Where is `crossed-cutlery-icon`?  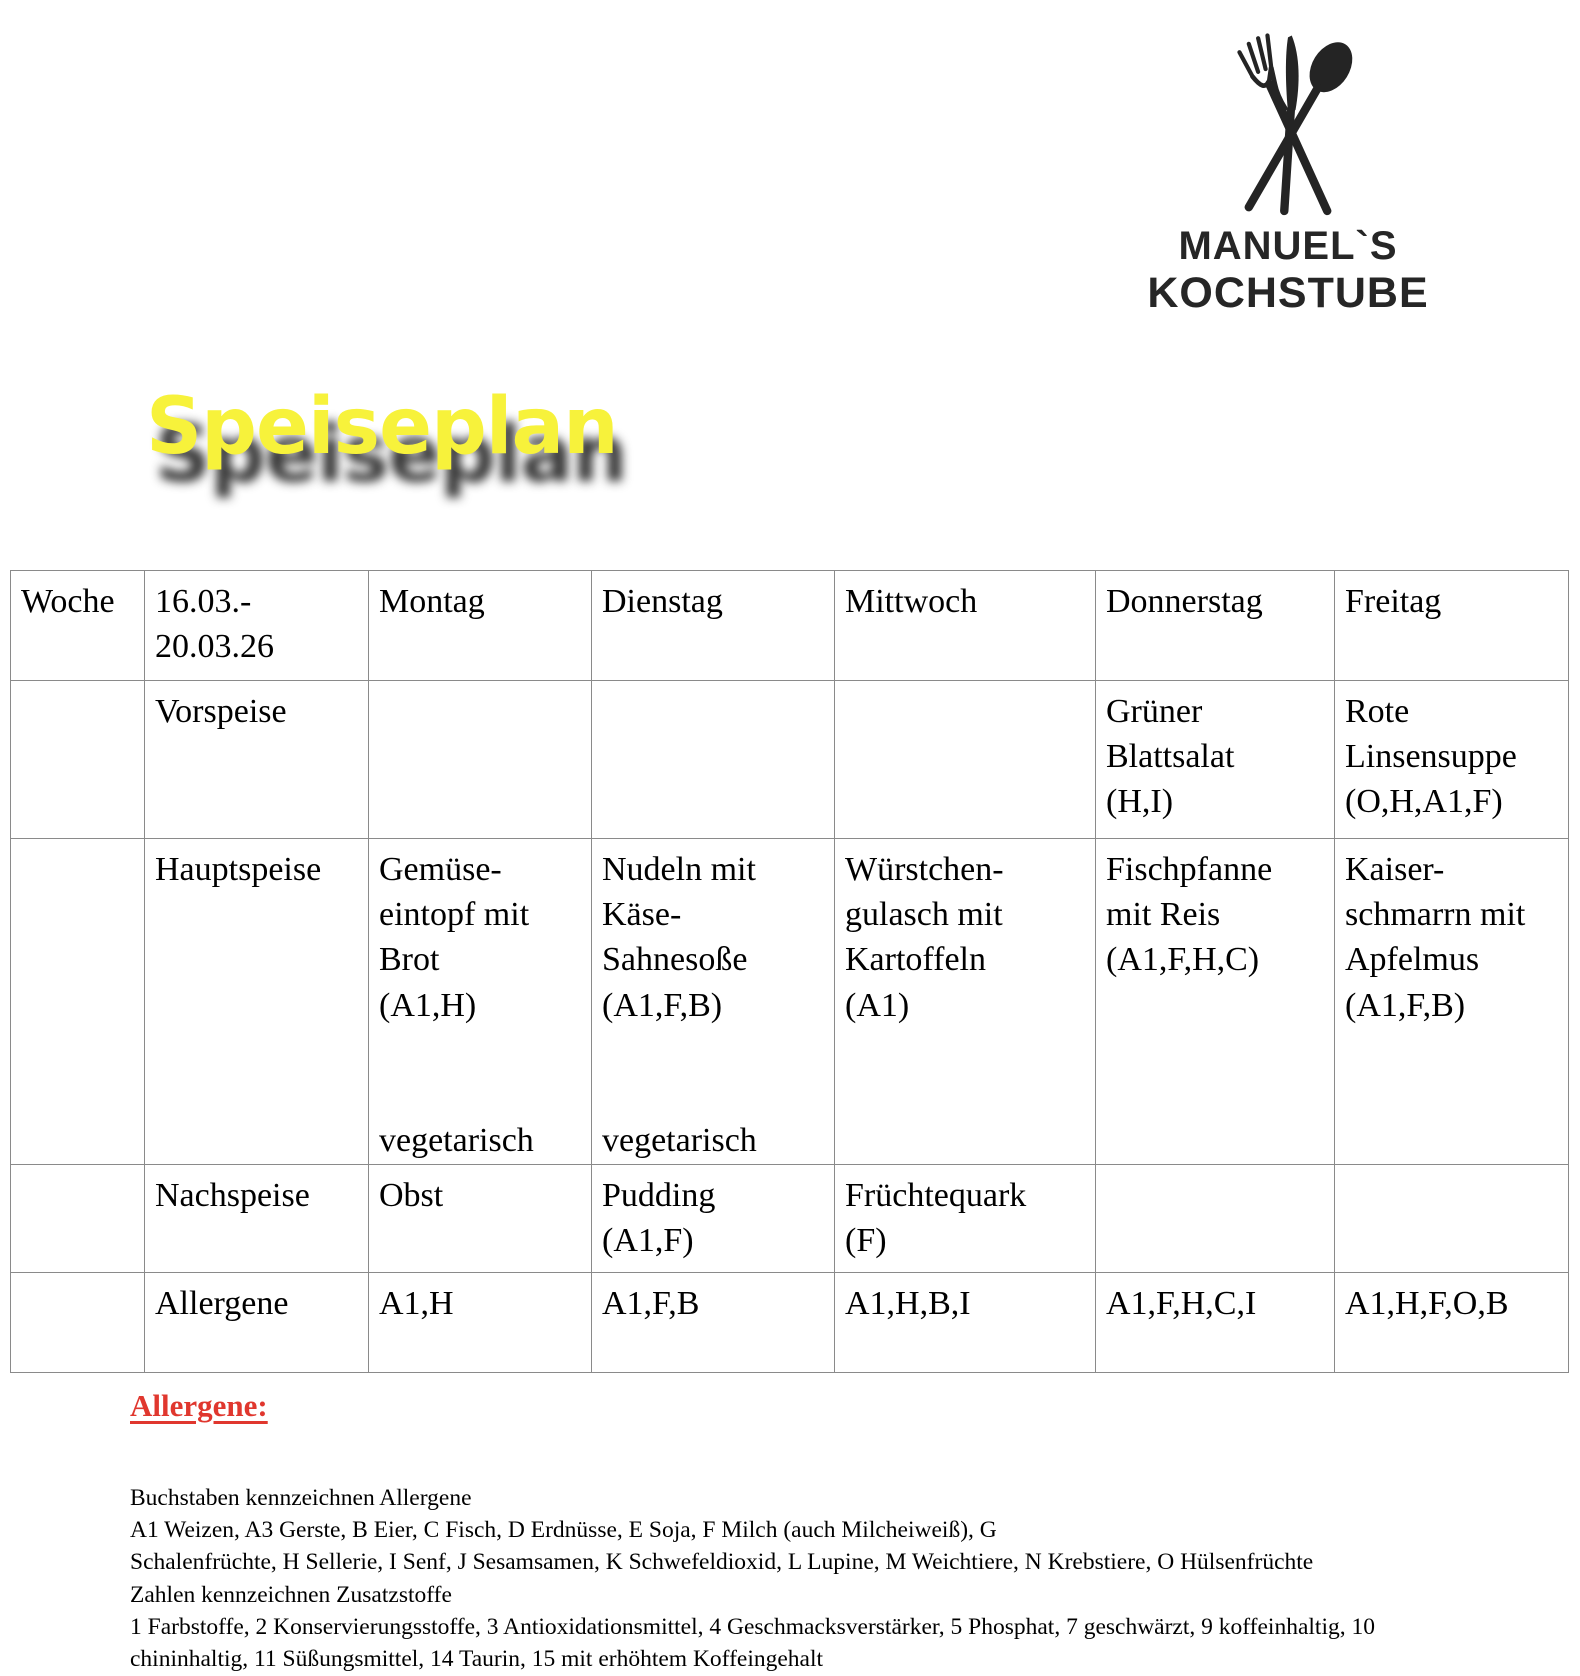
crossed-cutlery-icon is located at coordinates (1295, 124).